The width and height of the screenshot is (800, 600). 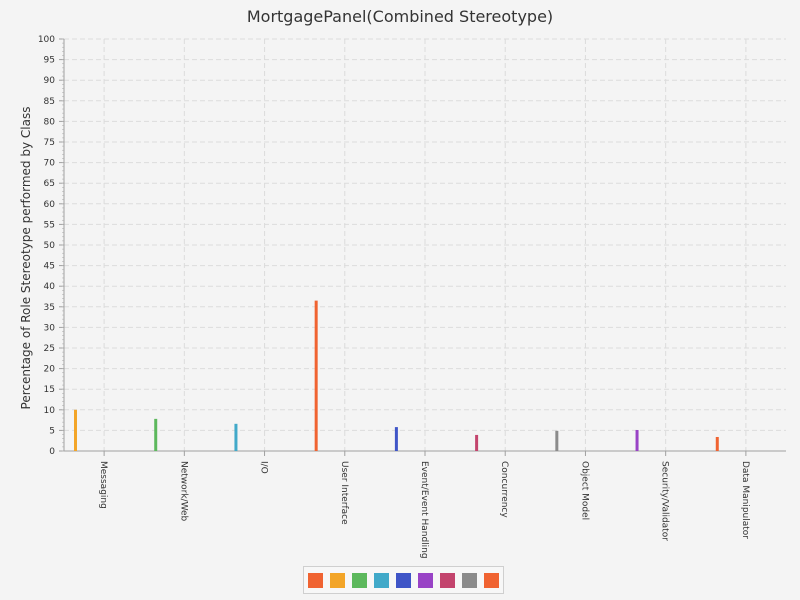 I want to click on x-tick-label: Event/Event Handling, so click(x=424, y=510).